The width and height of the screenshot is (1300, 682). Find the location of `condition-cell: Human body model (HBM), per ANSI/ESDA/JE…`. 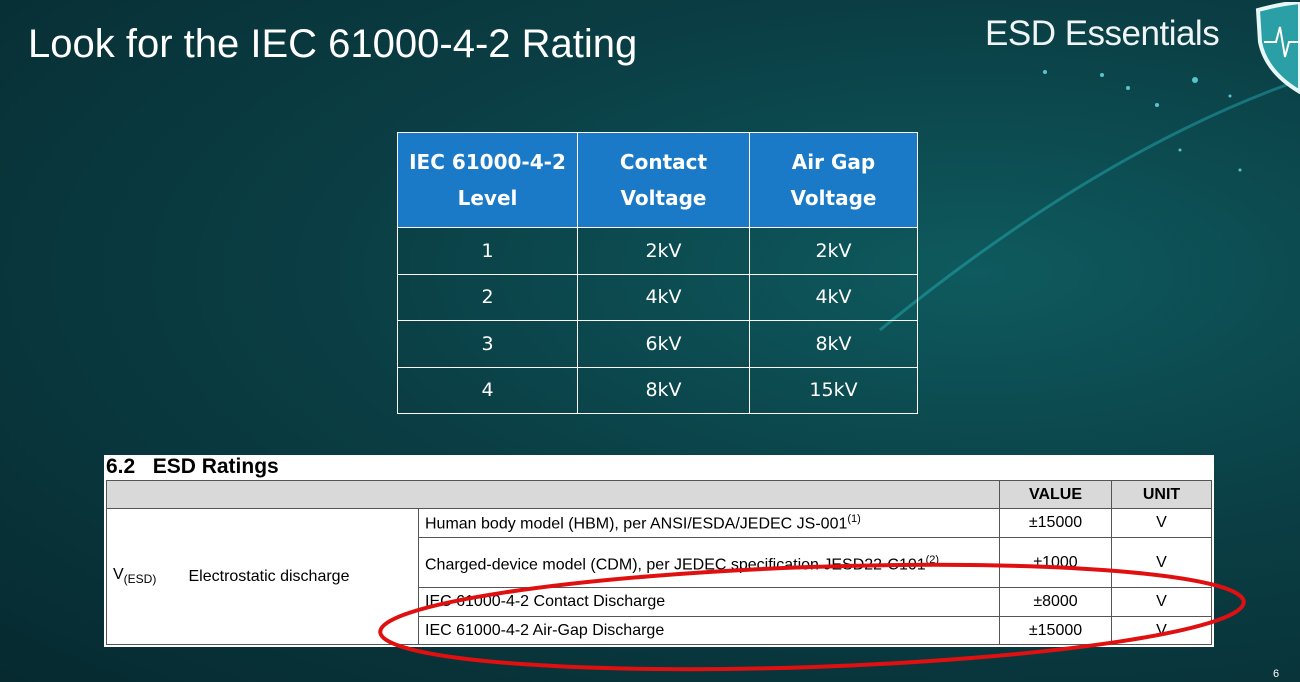

condition-cell: Human body model (HBM), per ANSI/ESDA/JE… is located at coordinates (709, 523).